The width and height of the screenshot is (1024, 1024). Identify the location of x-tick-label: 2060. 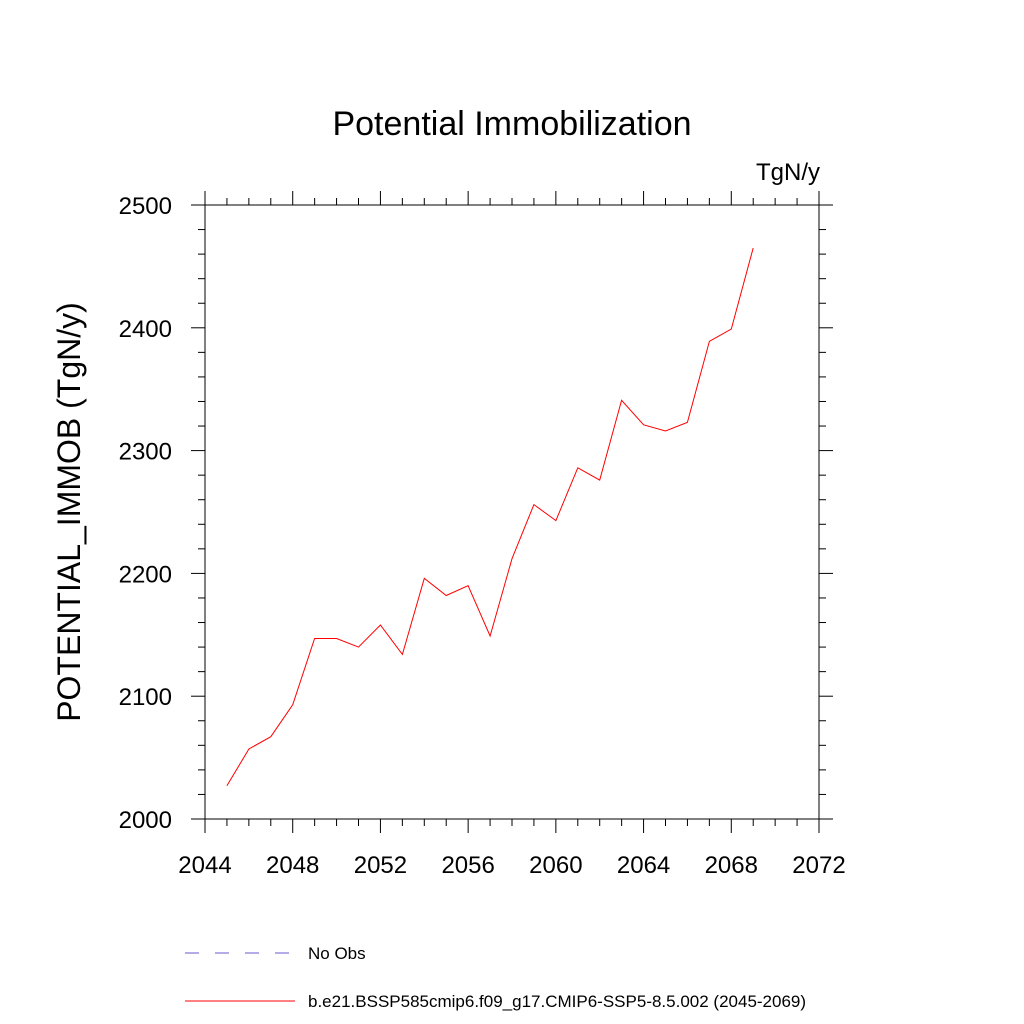
(555, 865).